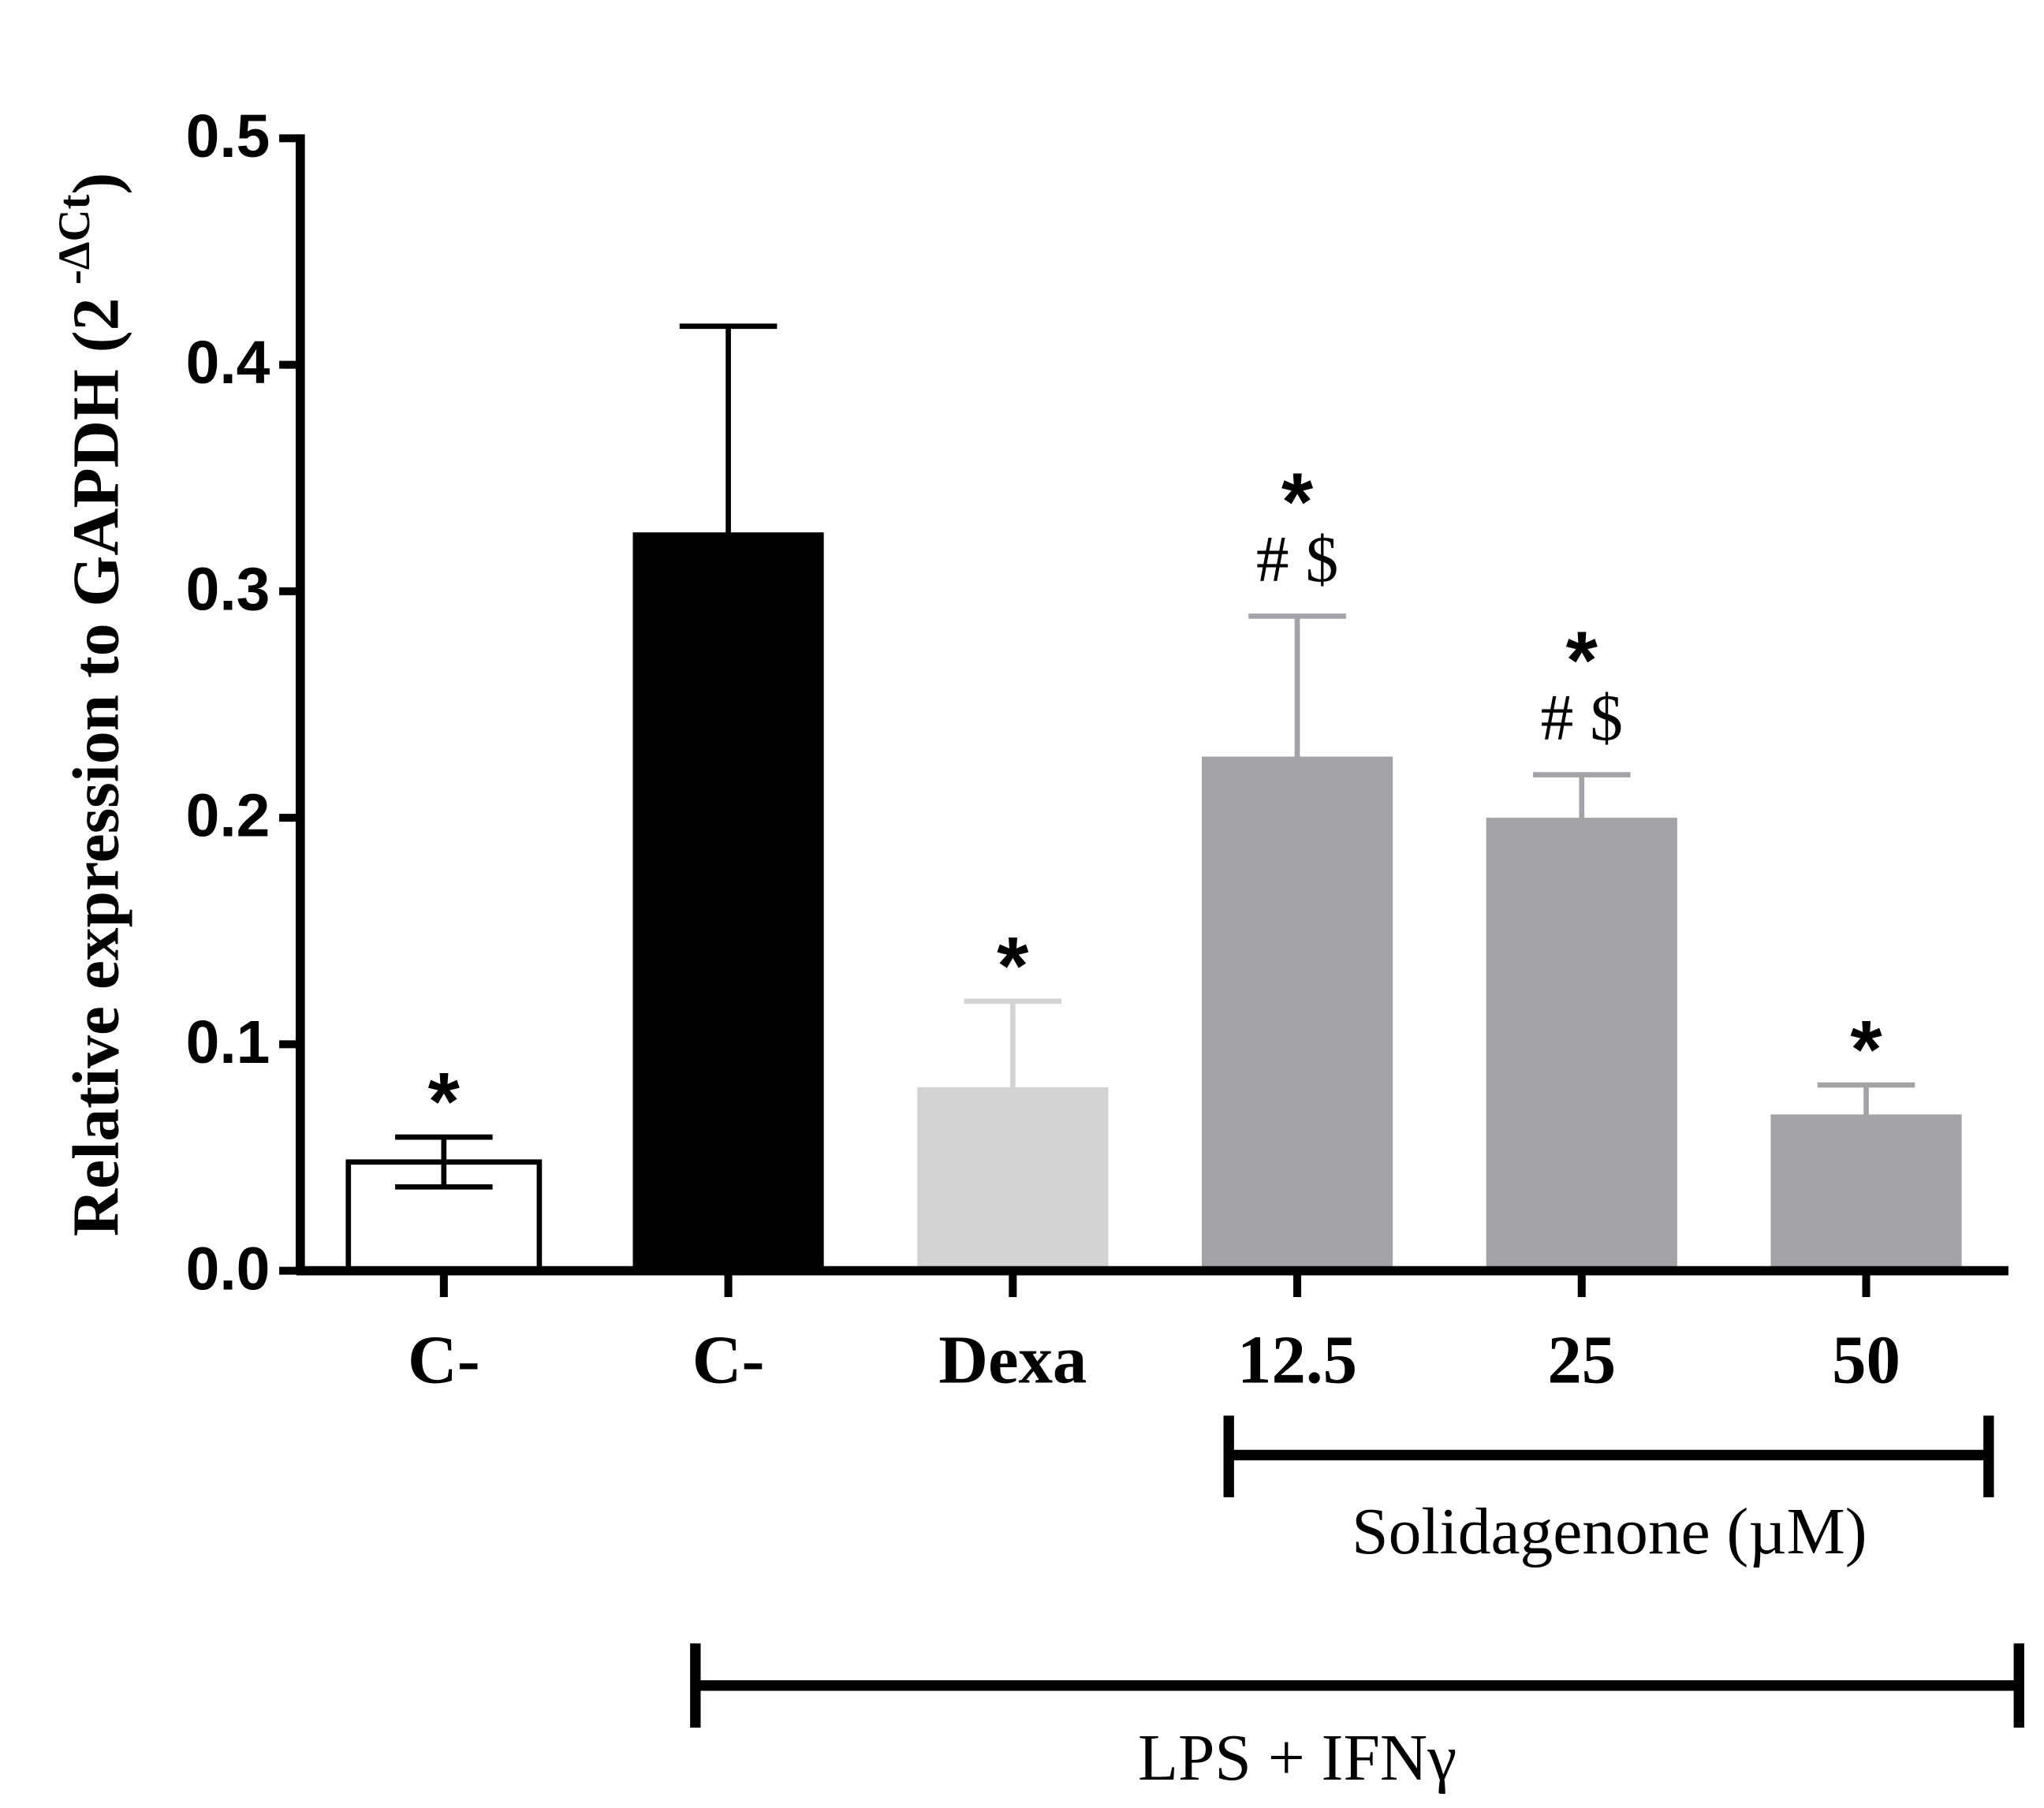  What do you see at coordinates (228, 1042) in the screenshot?
I see `y-tick-label: 0.1` at bounding box center [228, 1042].